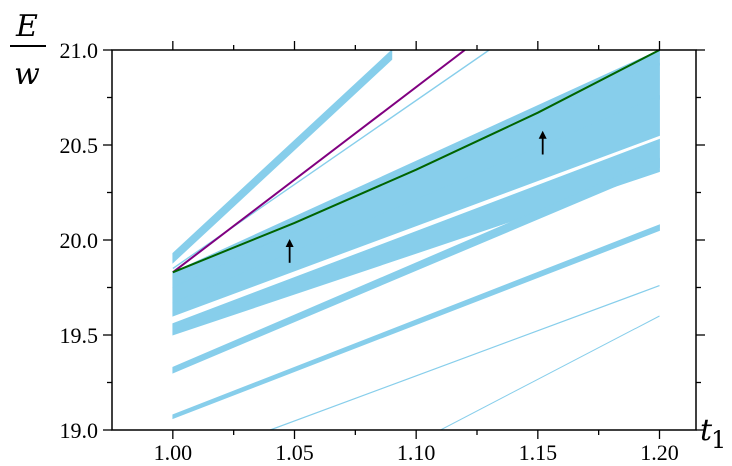 The image size is (732, 466). What do you see at coordinates (28, 50) in the screenshot?
I see `y-axis-title: E w` at bounding box center [28, 50].